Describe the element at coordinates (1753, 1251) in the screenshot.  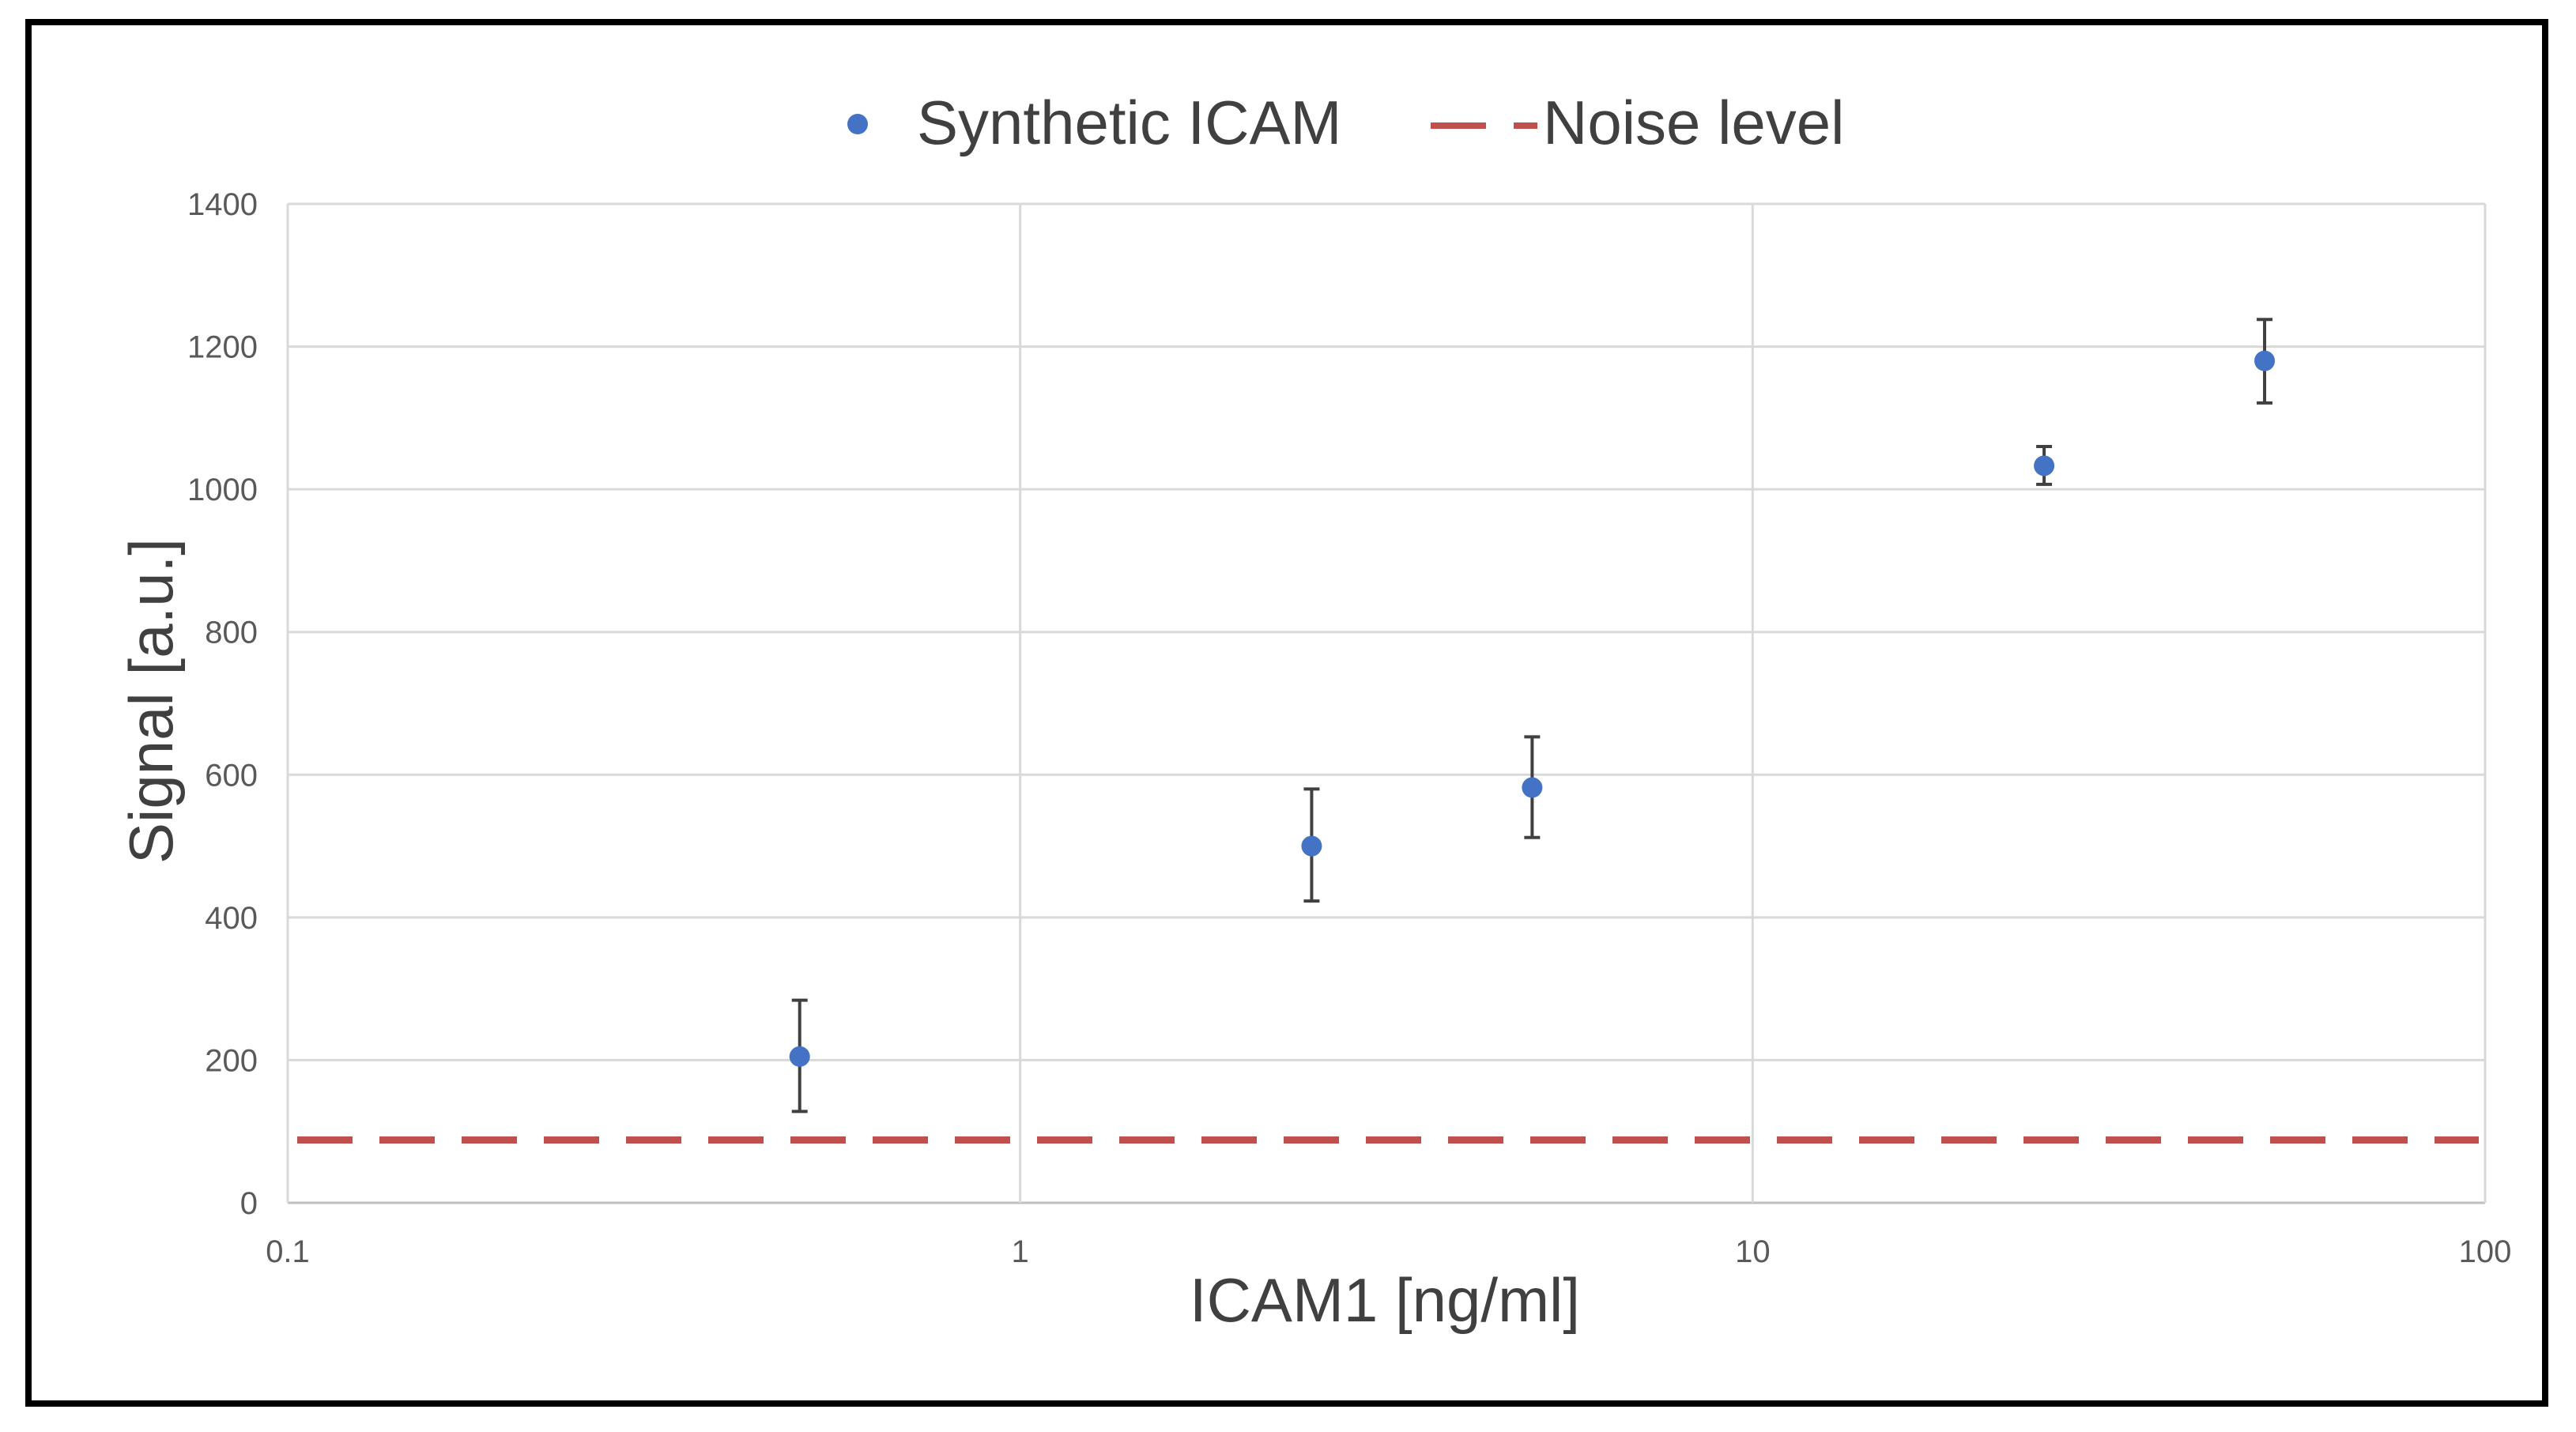
I see `x-tick-label: 10` at that location.